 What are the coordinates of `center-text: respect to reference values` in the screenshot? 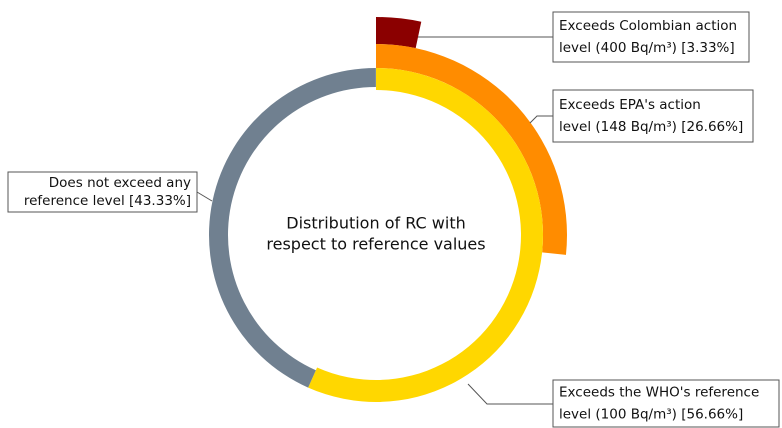 It's located at (375, 244).